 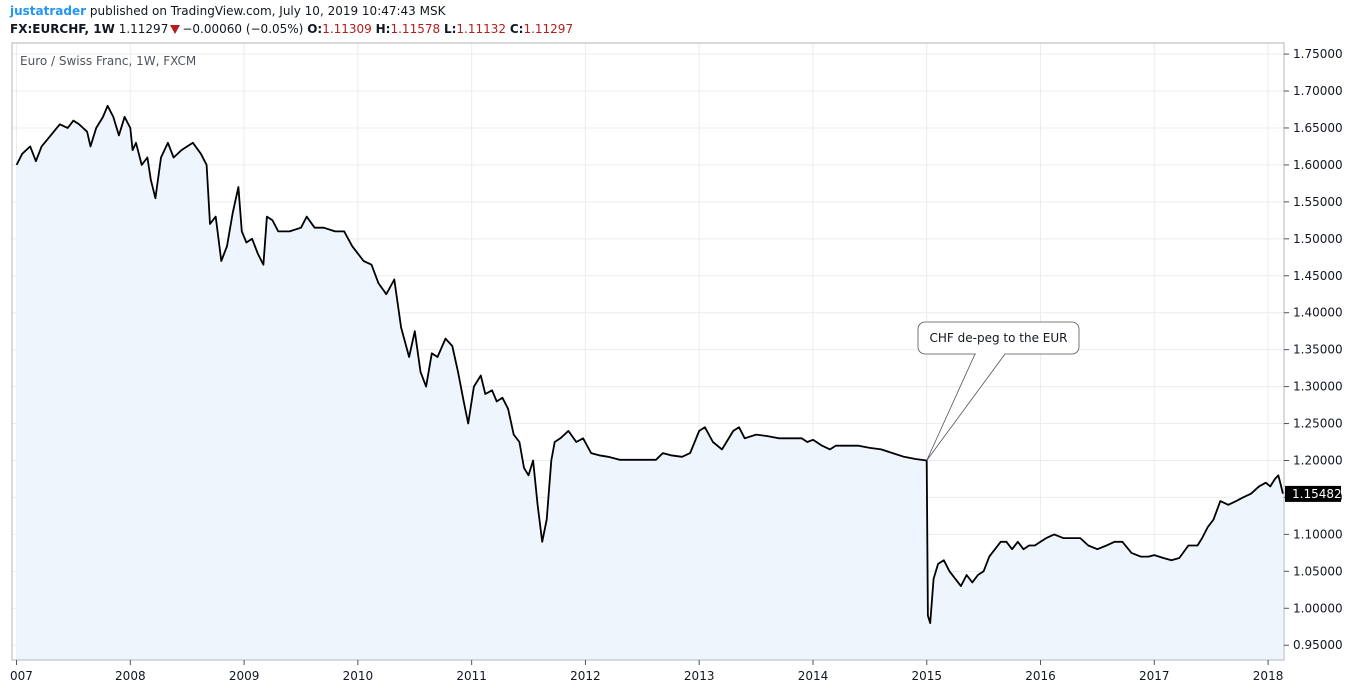 What do you see at coordinates (1318, 608) in the screenshot?
I see `y-tick-label: 1.00000` at bounding box center [1318, 608].